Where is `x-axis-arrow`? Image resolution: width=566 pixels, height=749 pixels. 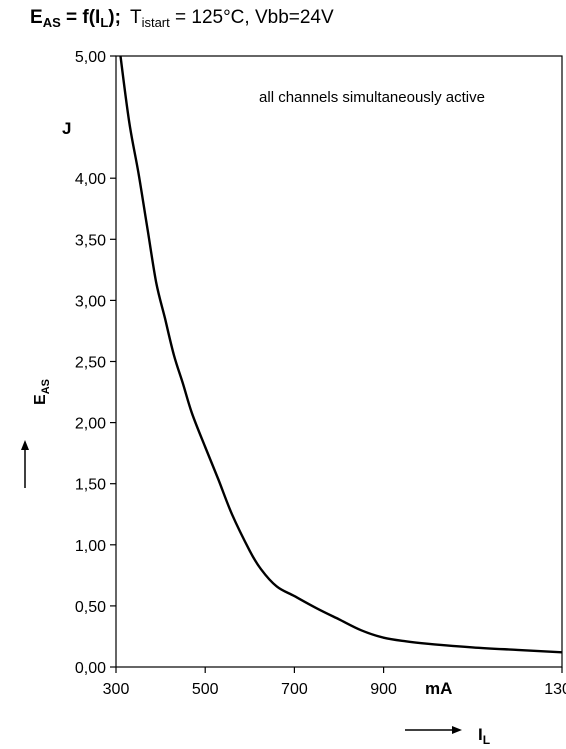
x-axis-arrow is located at coordinates (433, 730).